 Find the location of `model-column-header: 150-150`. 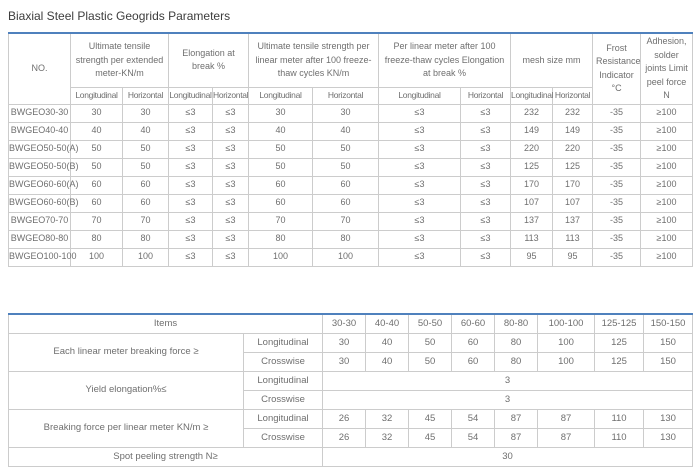

model-column-header: 150-150 is located at coordinates (668, 323).